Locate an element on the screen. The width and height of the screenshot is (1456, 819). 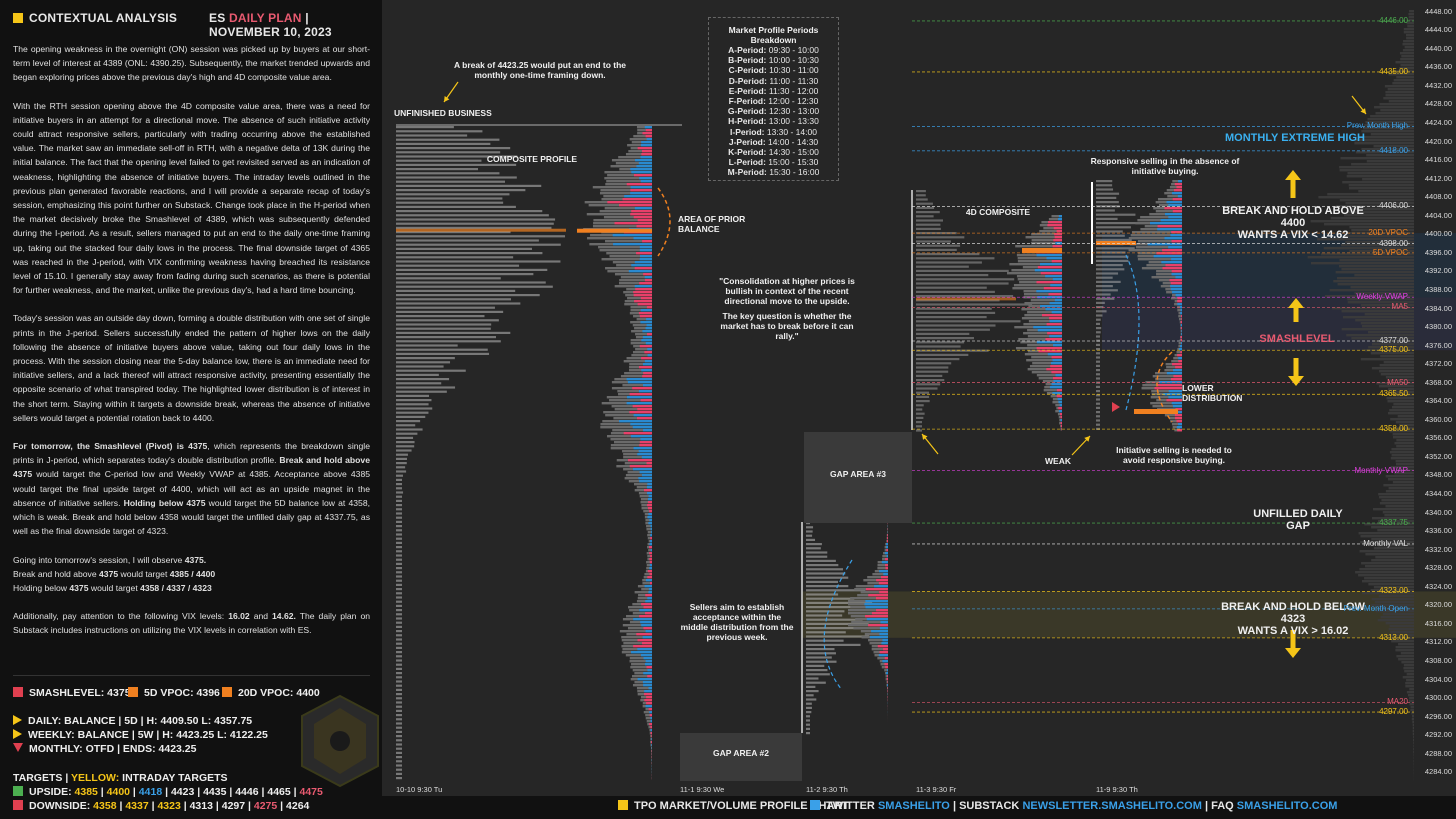
fourd-profile-delta is located at coordinates (1060, 411).